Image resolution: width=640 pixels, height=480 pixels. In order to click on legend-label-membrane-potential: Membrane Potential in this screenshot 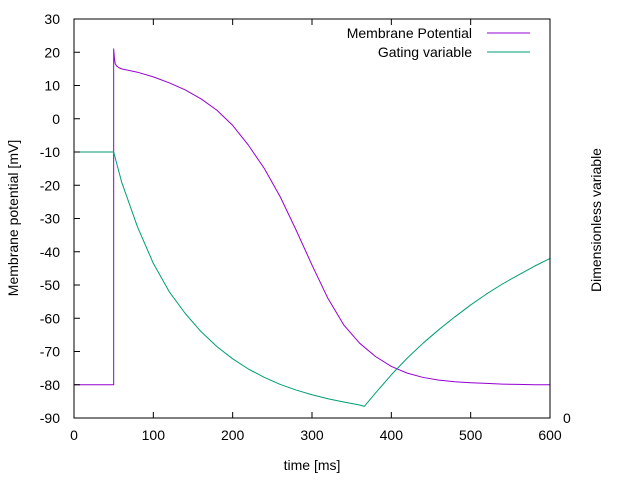, I will do `click(409, 33)`.